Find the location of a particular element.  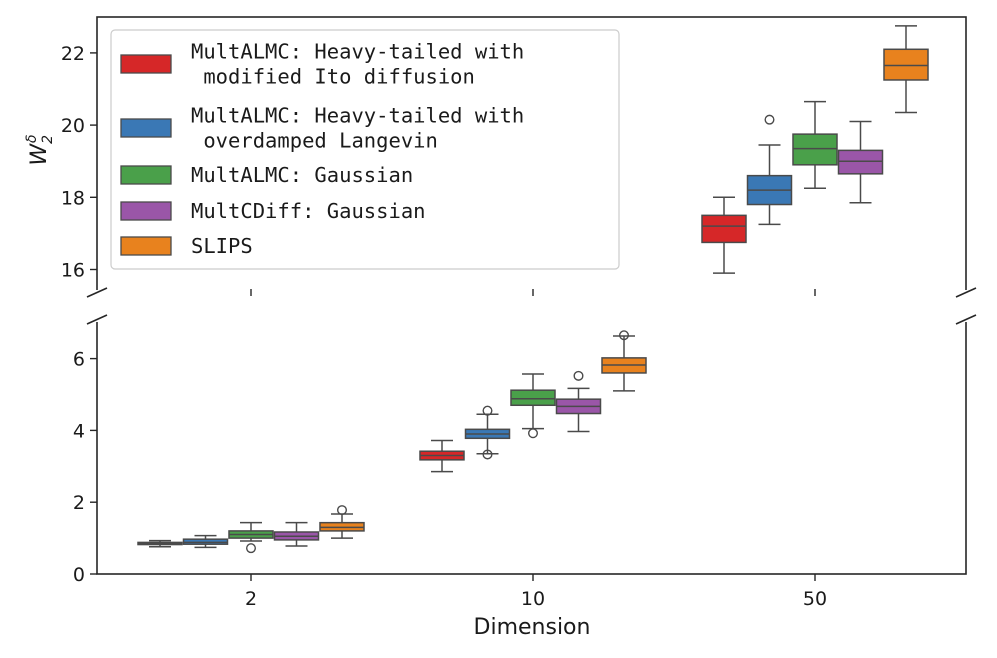

upper-x-ticks is located at coordinates (533, 292).